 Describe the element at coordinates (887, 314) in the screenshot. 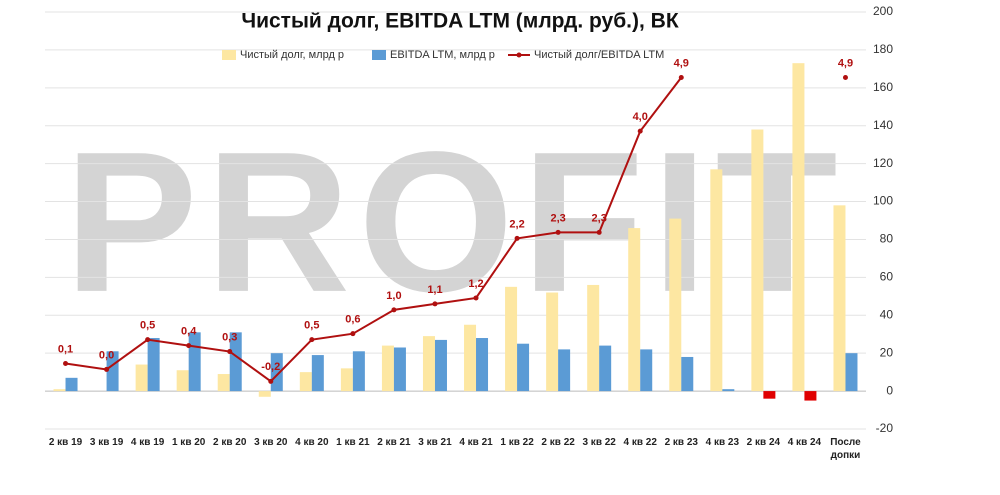

I see `y-tick-label: 40` at that location.